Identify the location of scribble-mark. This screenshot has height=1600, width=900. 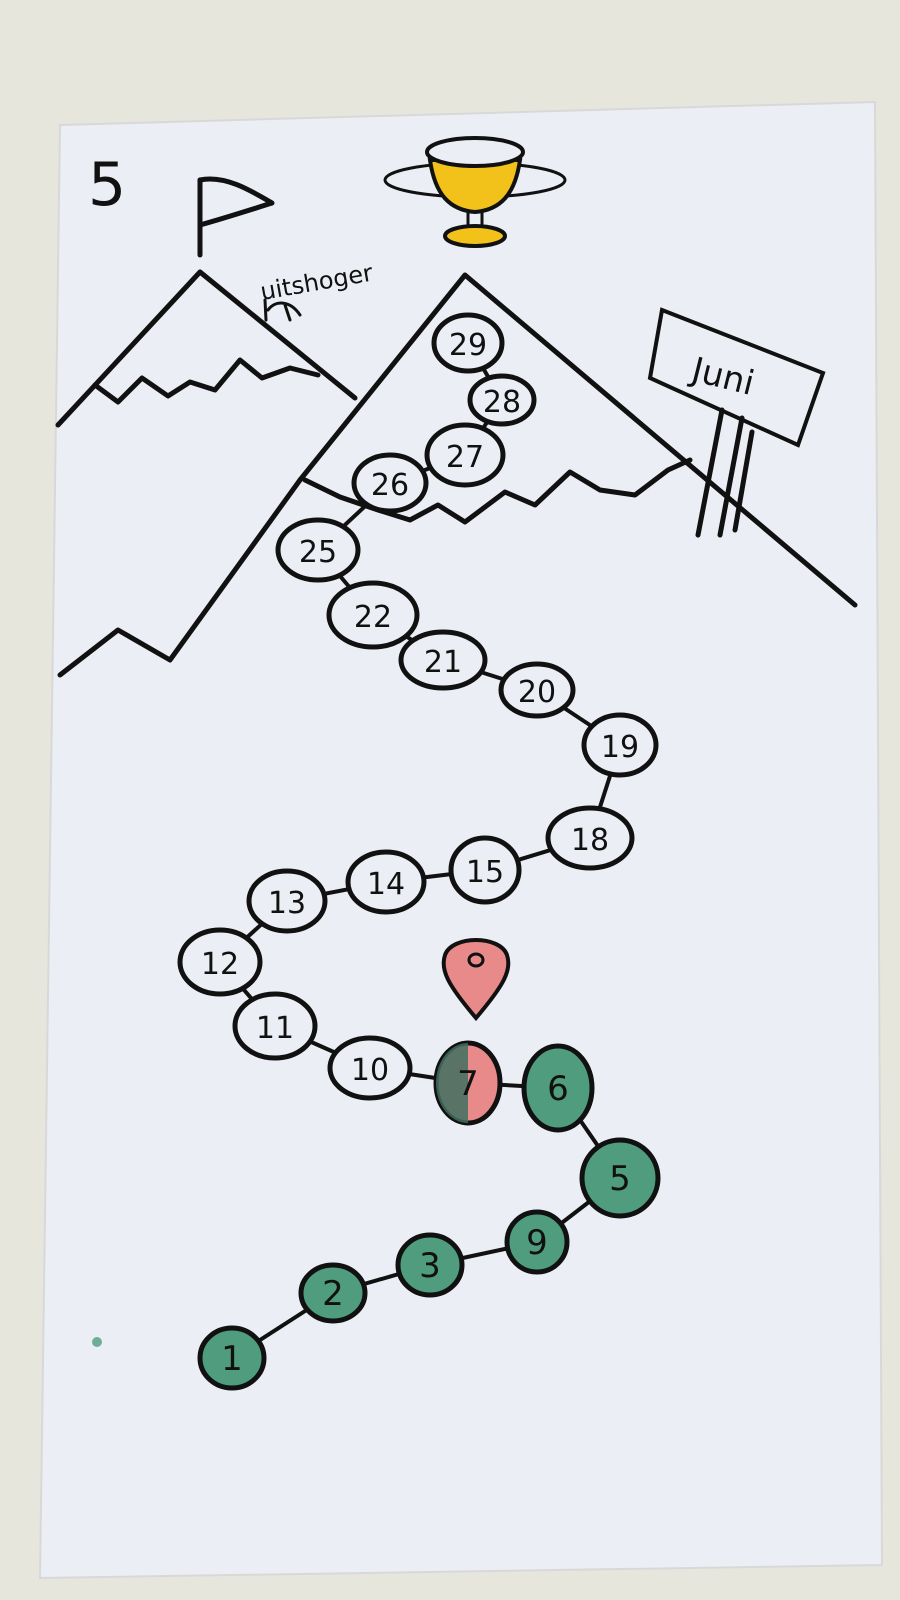
(282, 310).